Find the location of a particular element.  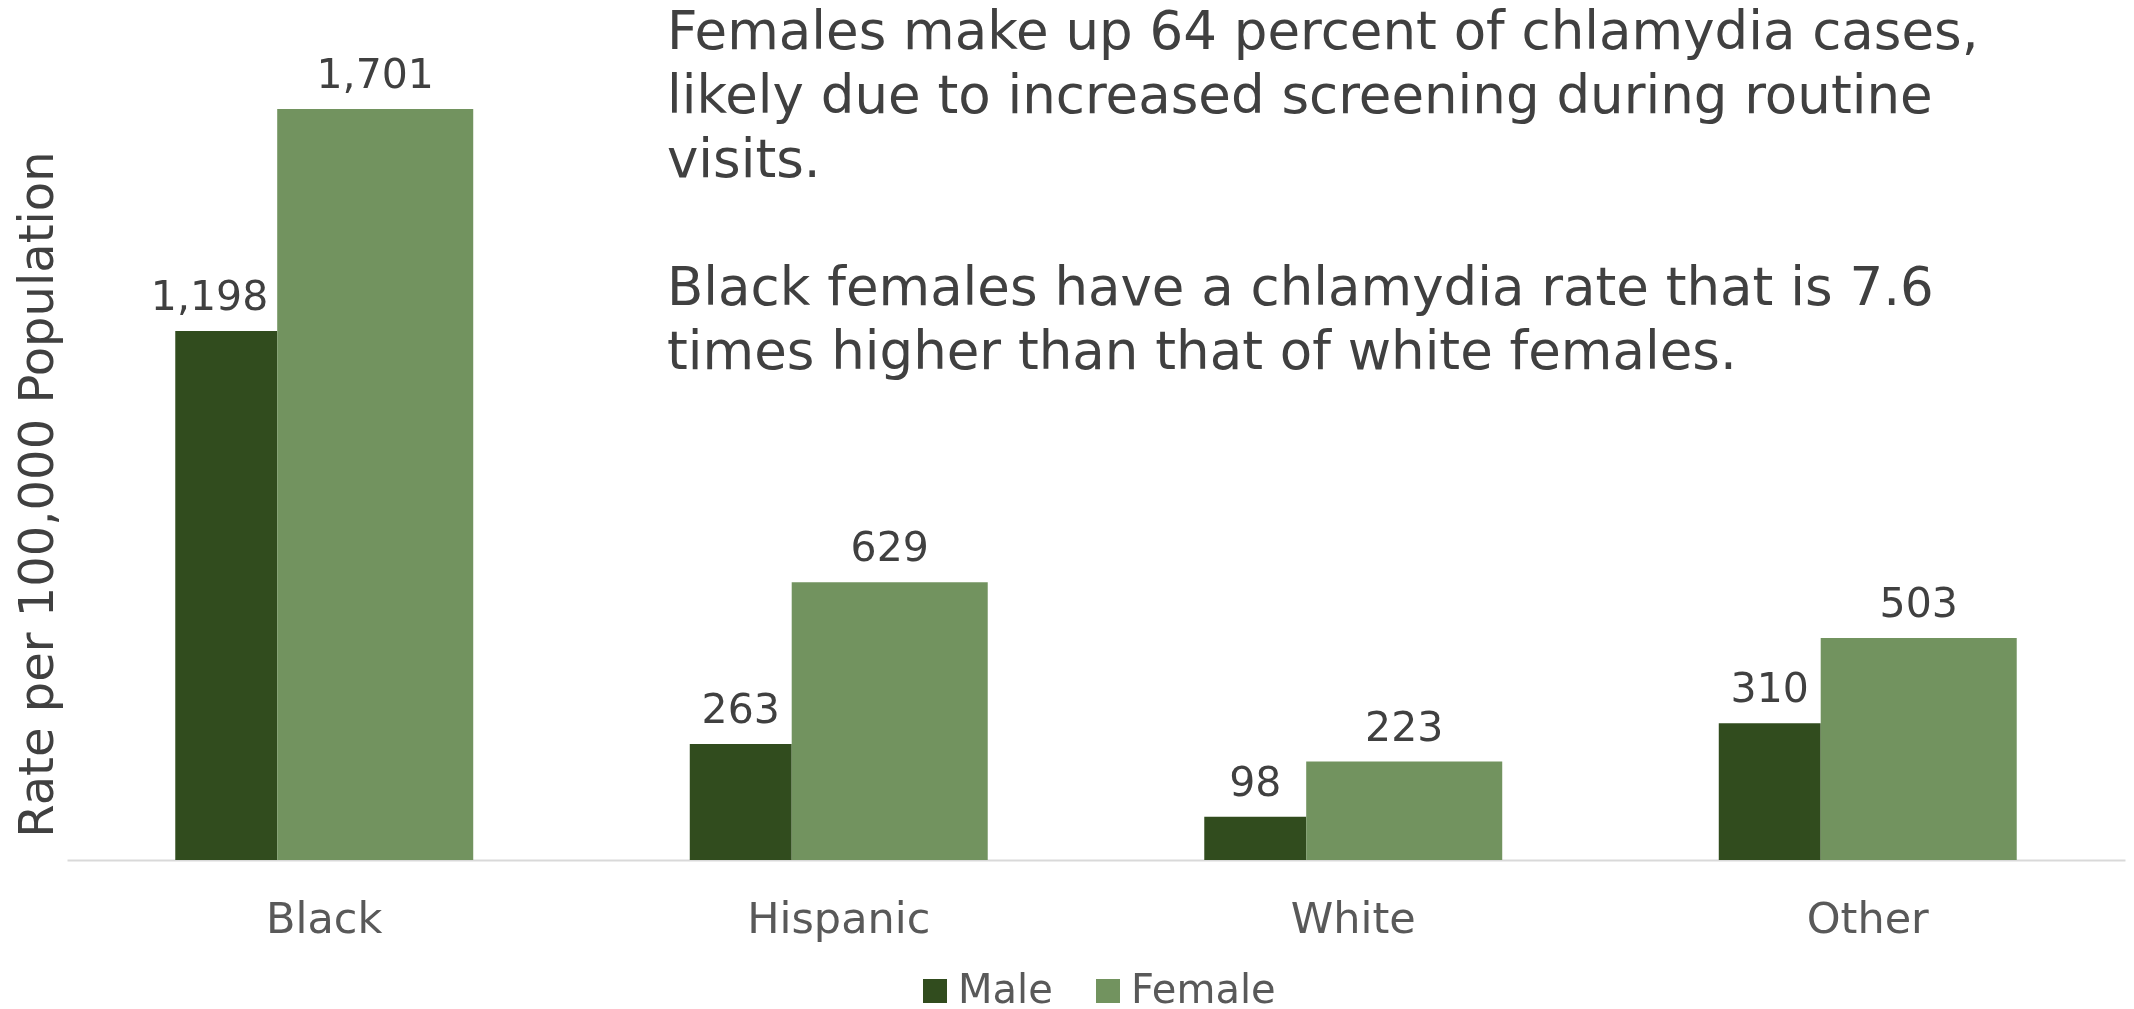

x-tick-label: White is located at coordinates (1353, 917).